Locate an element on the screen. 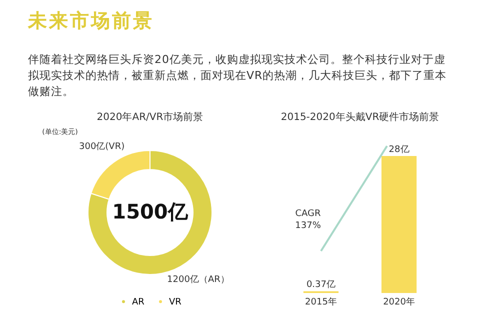 The width and height of the screenshot is (477, 322). text: 1500亿 is located at coordinates (150, 212).